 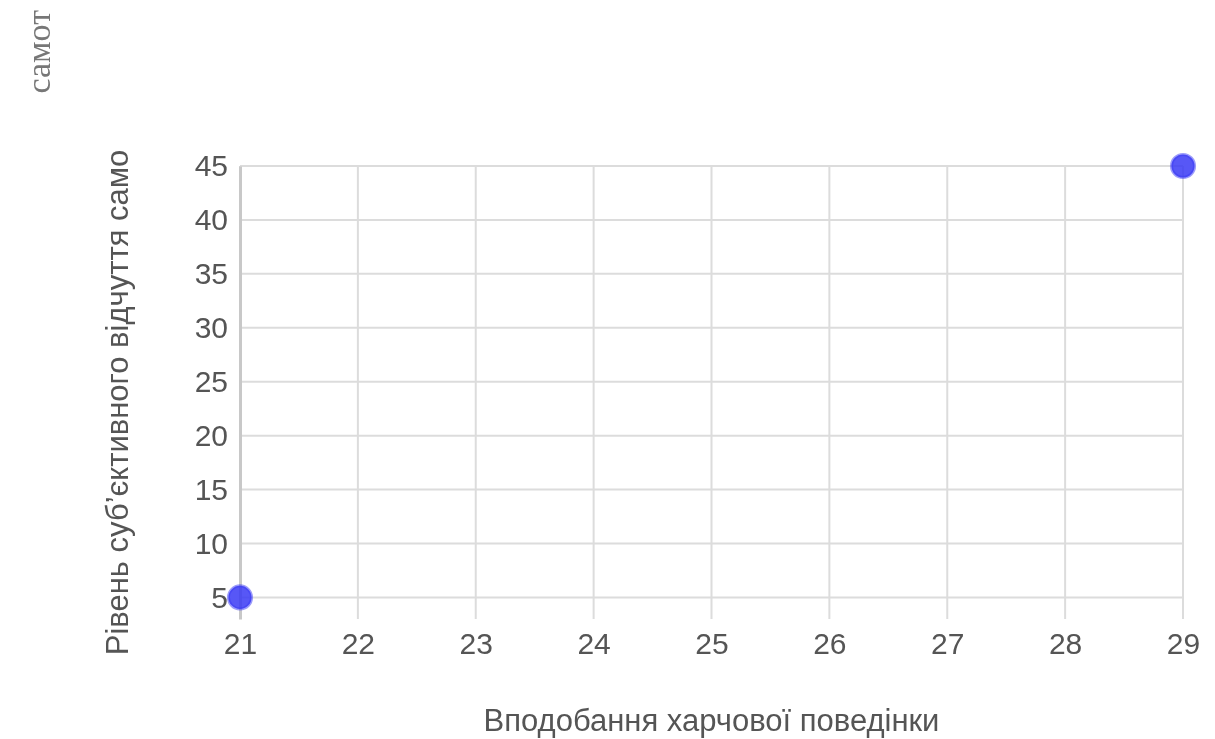 I want to click on x-tick-label: 25, so click(x=712, y=644).